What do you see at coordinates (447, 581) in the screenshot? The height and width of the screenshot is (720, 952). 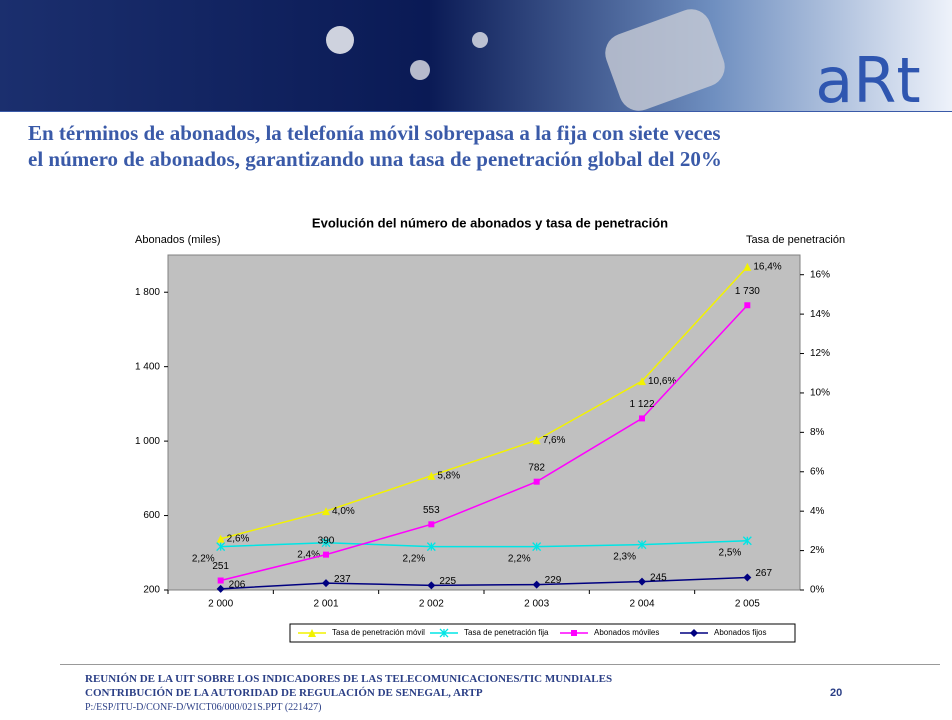 I see `data-label: 225` at bounding box center [447, 581].